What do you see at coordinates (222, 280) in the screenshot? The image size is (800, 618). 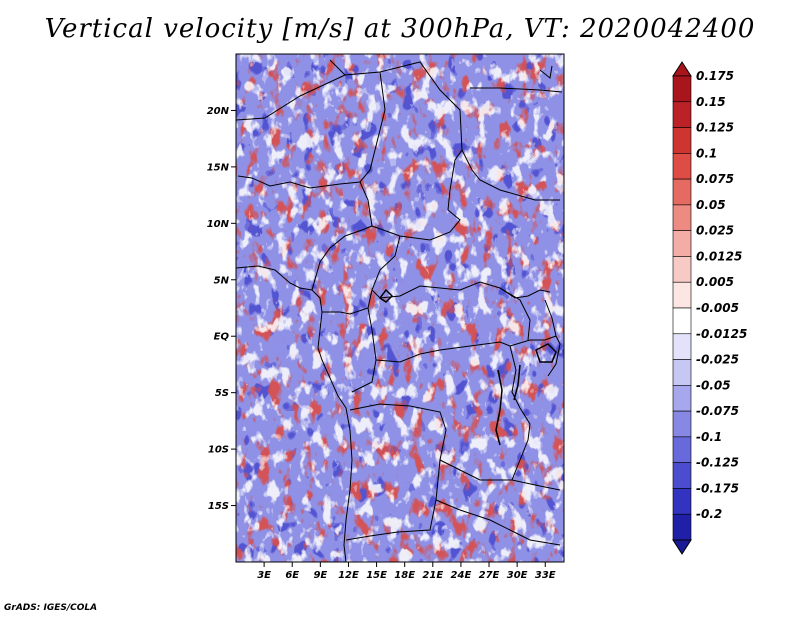 I see `lat-tick-label: 5N` at bounding box center [222, 280].